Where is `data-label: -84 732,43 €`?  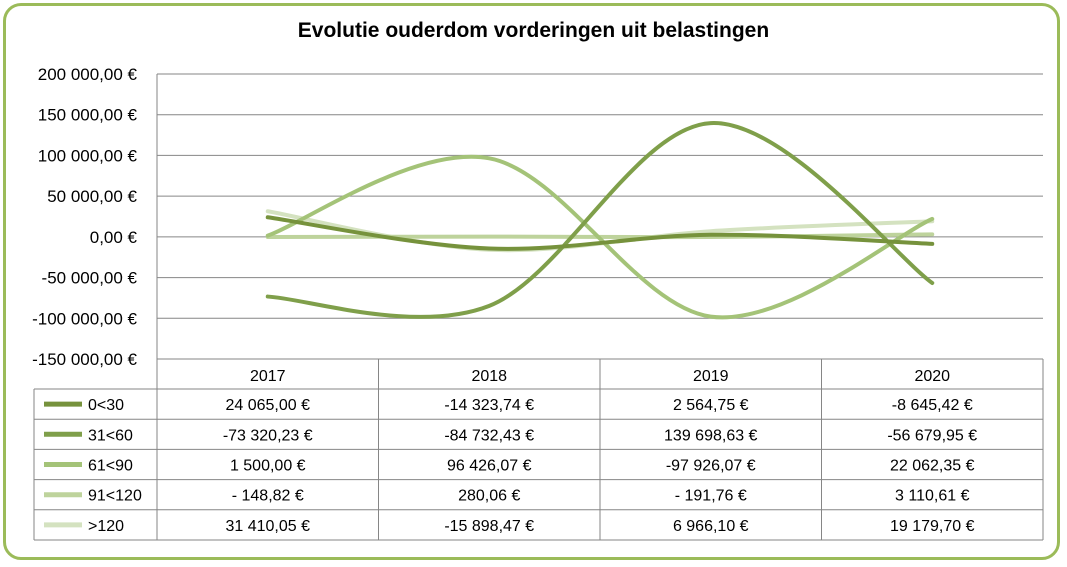
data-label: -84 732,43 € is located at coordinates (489, 435).